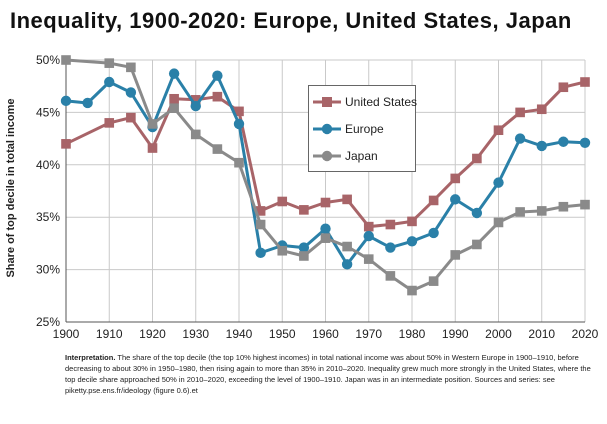  What do you see at coordinates (563, 87) in the screenshot?
I see `point-united-states-2015` at bounding box center [563, 87].